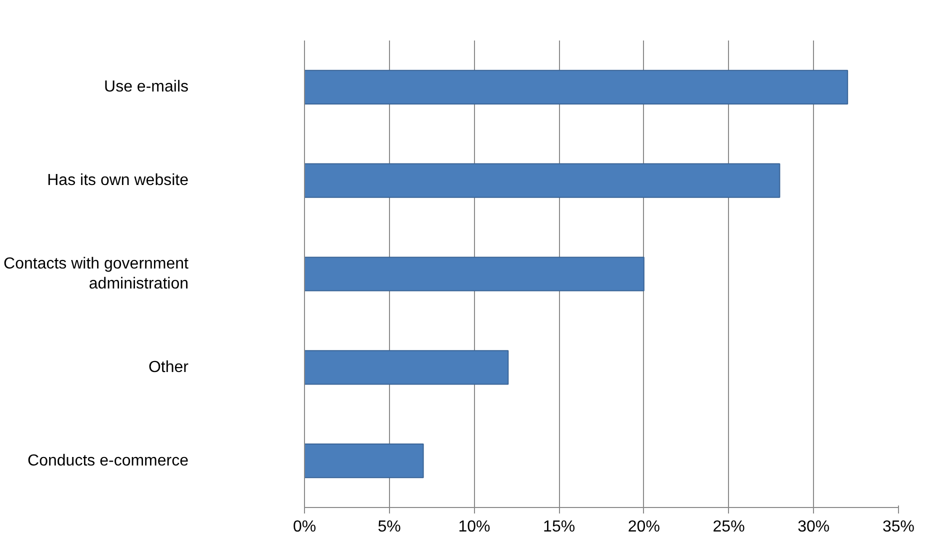 This screenshot has height=538, width=928. Describe the element at coordinates (644, 527) in the screenshot. I see `x-tick-label: 20%` at that location.